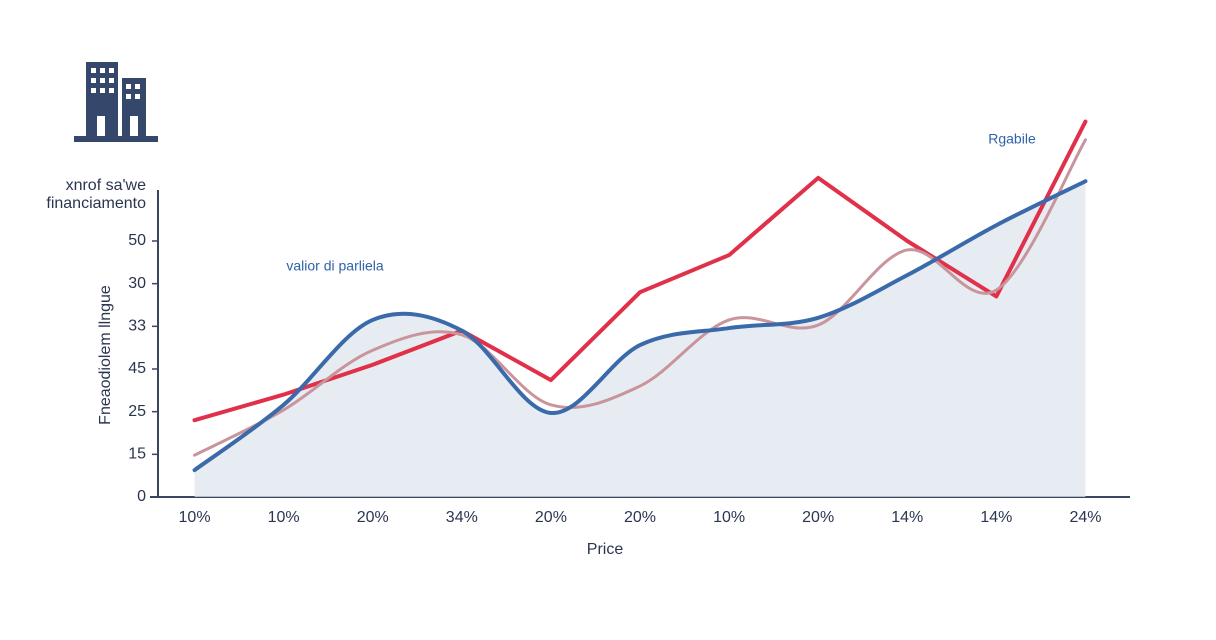  What do you see at coordinates (105, 355) in the screenshot?
I see `y-axis-title: Fneaodiolem llngue` at bounding box center [105, 355].